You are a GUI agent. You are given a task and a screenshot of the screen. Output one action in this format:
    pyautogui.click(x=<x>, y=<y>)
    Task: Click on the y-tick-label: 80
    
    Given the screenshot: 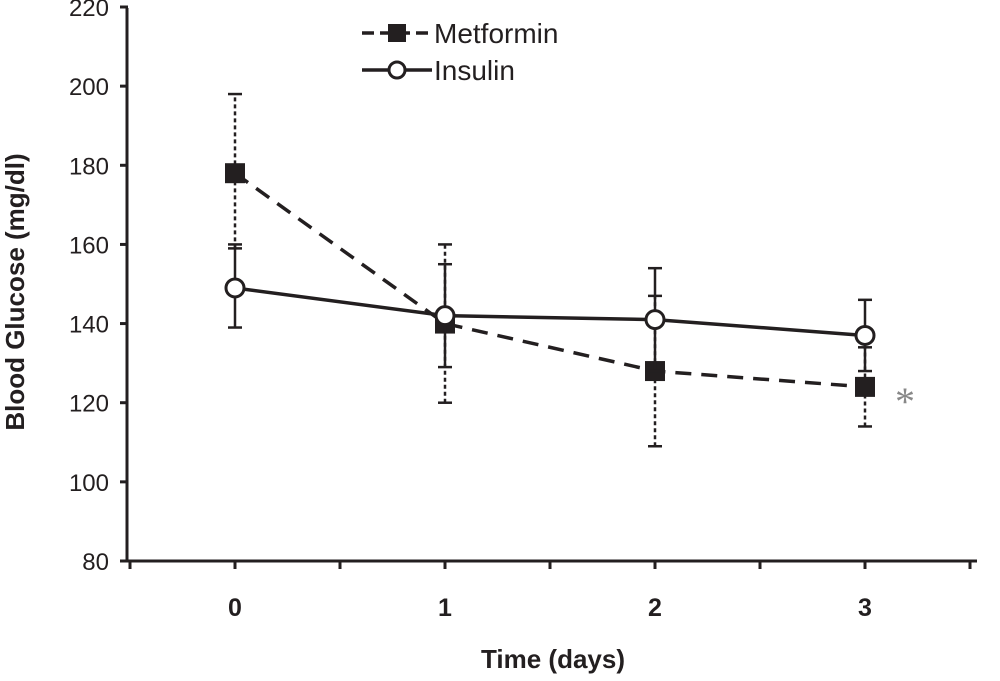 What is the action you would take?
    pyautogui.click(x=95, y=562)
    